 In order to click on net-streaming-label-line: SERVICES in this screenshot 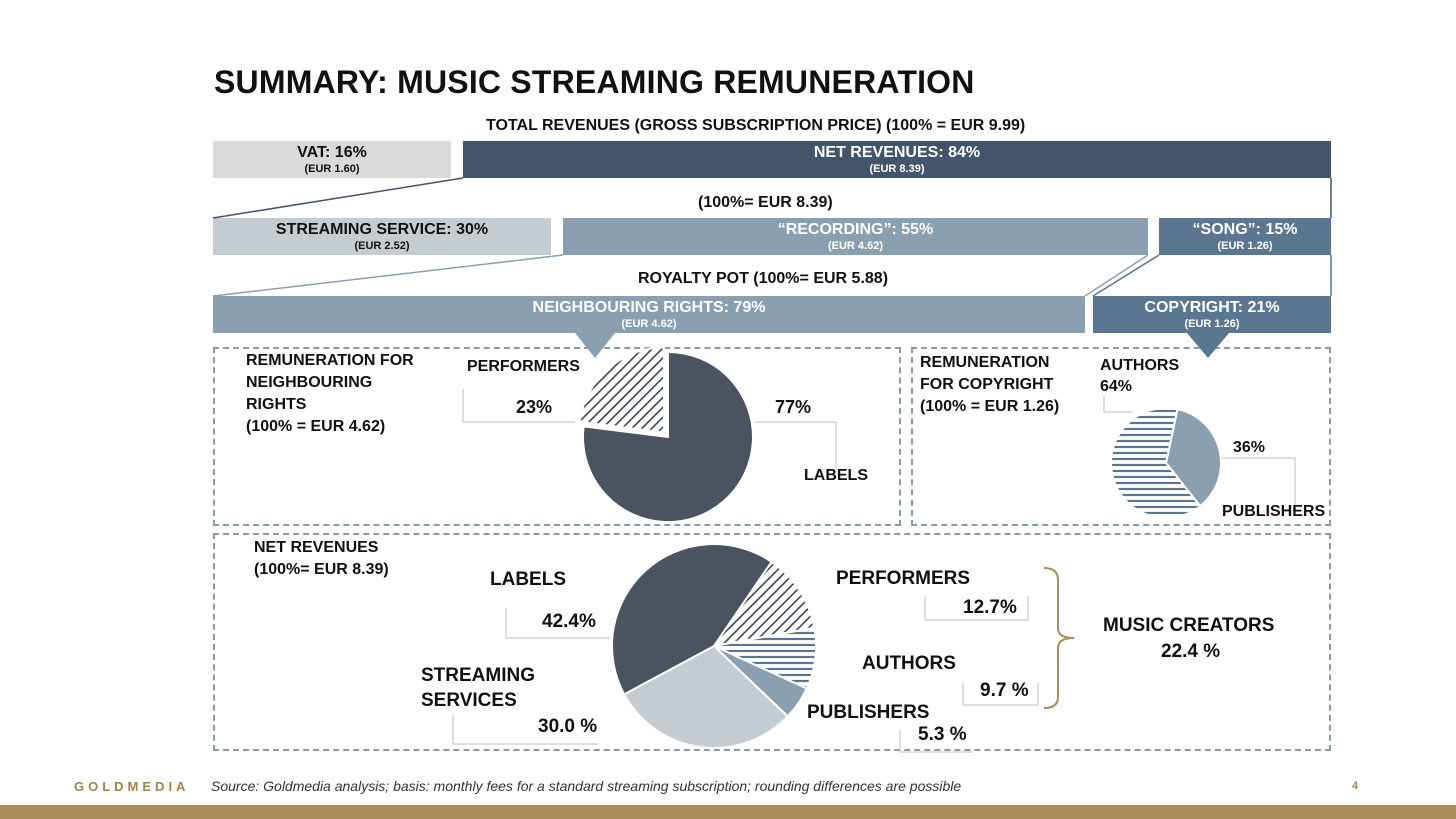, I will do `click(469, 700)`.